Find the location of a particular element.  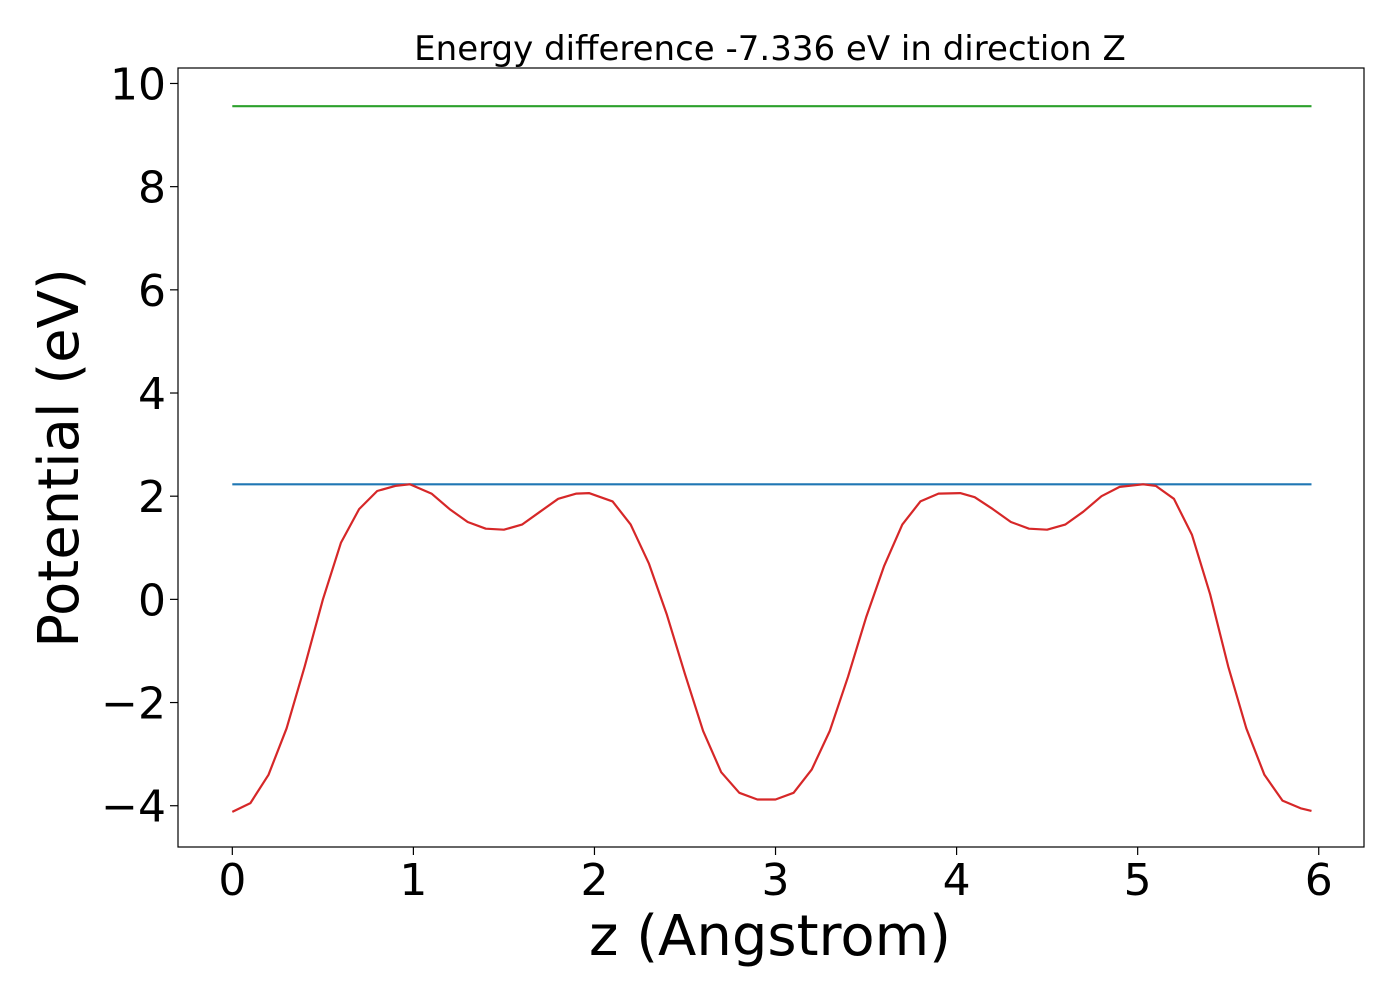

x-tick-label: 1 is located at coordinates (413, 880).